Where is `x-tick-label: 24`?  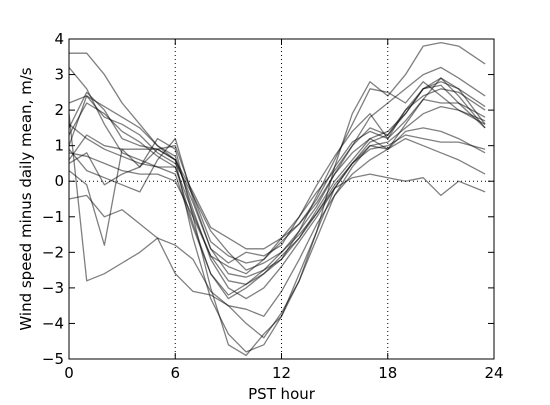
x-tick-label: 24 is located at coordinates (493, 373).